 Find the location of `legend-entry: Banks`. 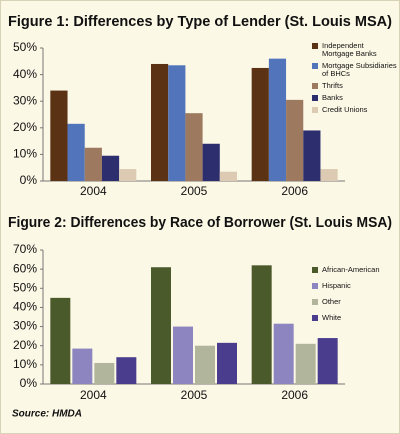

legend-entry: Banks is located at coordinates (354, 98).